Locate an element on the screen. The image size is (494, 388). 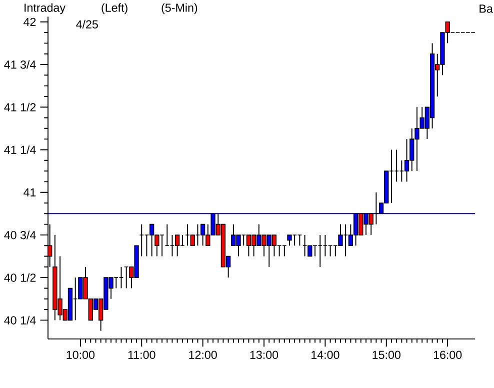
x-tick-label: 16:00 is located at coordinates (448, 354).